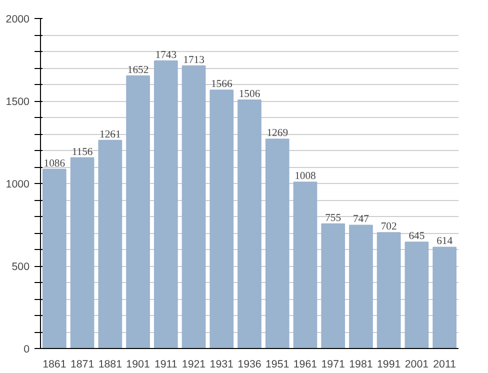 This screenshot has height=373, width=488. Describe the element at coordinates (222, 364) in the screenshot. I see `x-tick-label: 1931` at that location.